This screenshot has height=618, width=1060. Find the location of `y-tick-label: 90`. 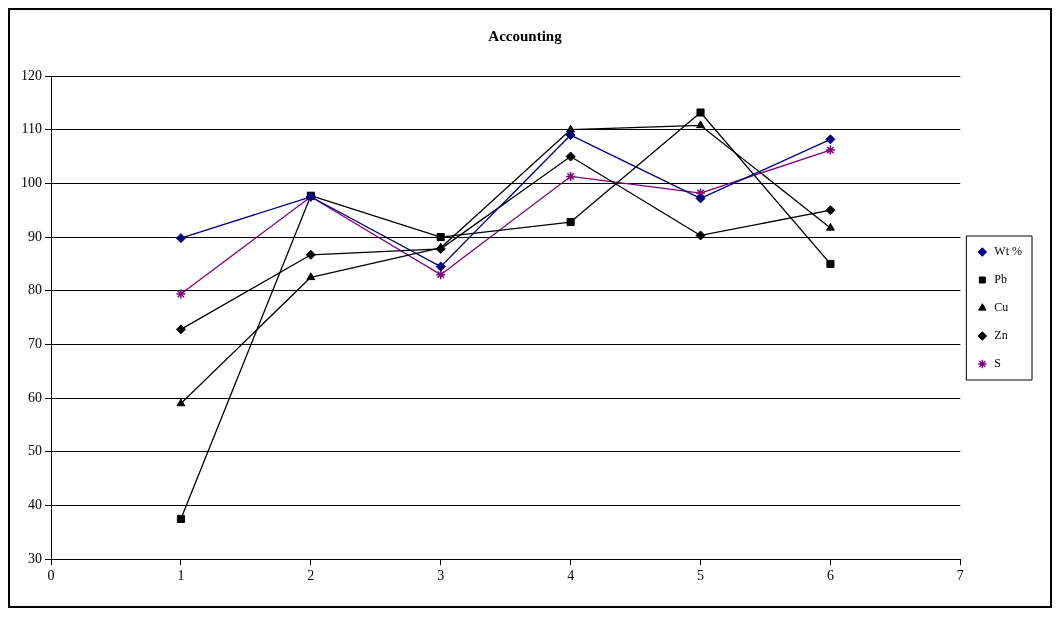

y-tick-label: 90 is located at coordinates (35, 236).